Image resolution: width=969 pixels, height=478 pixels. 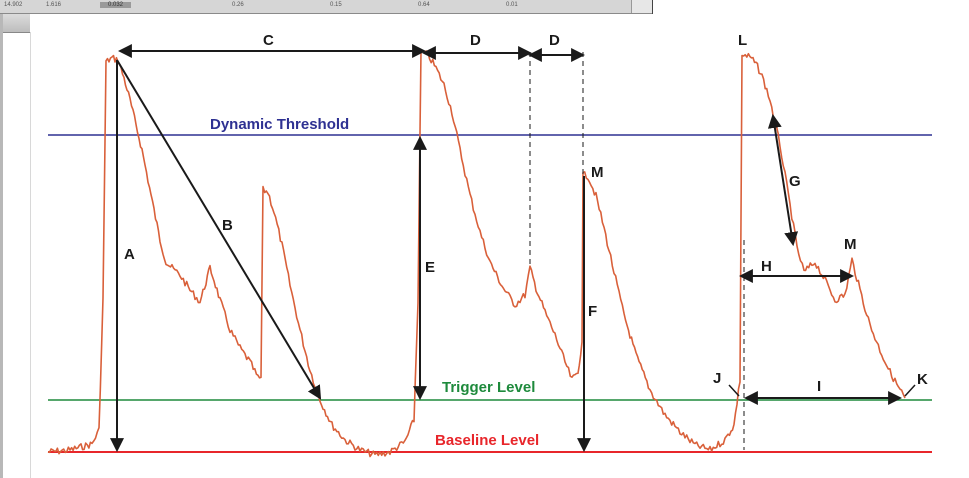 What do you see at coordinates (326, 7) in the screenshot?
I see `spreadsheet-strip: 14.902 1.616 0.032 0.26 0.15 0.64 0.01` at bounding box center [326, 7].